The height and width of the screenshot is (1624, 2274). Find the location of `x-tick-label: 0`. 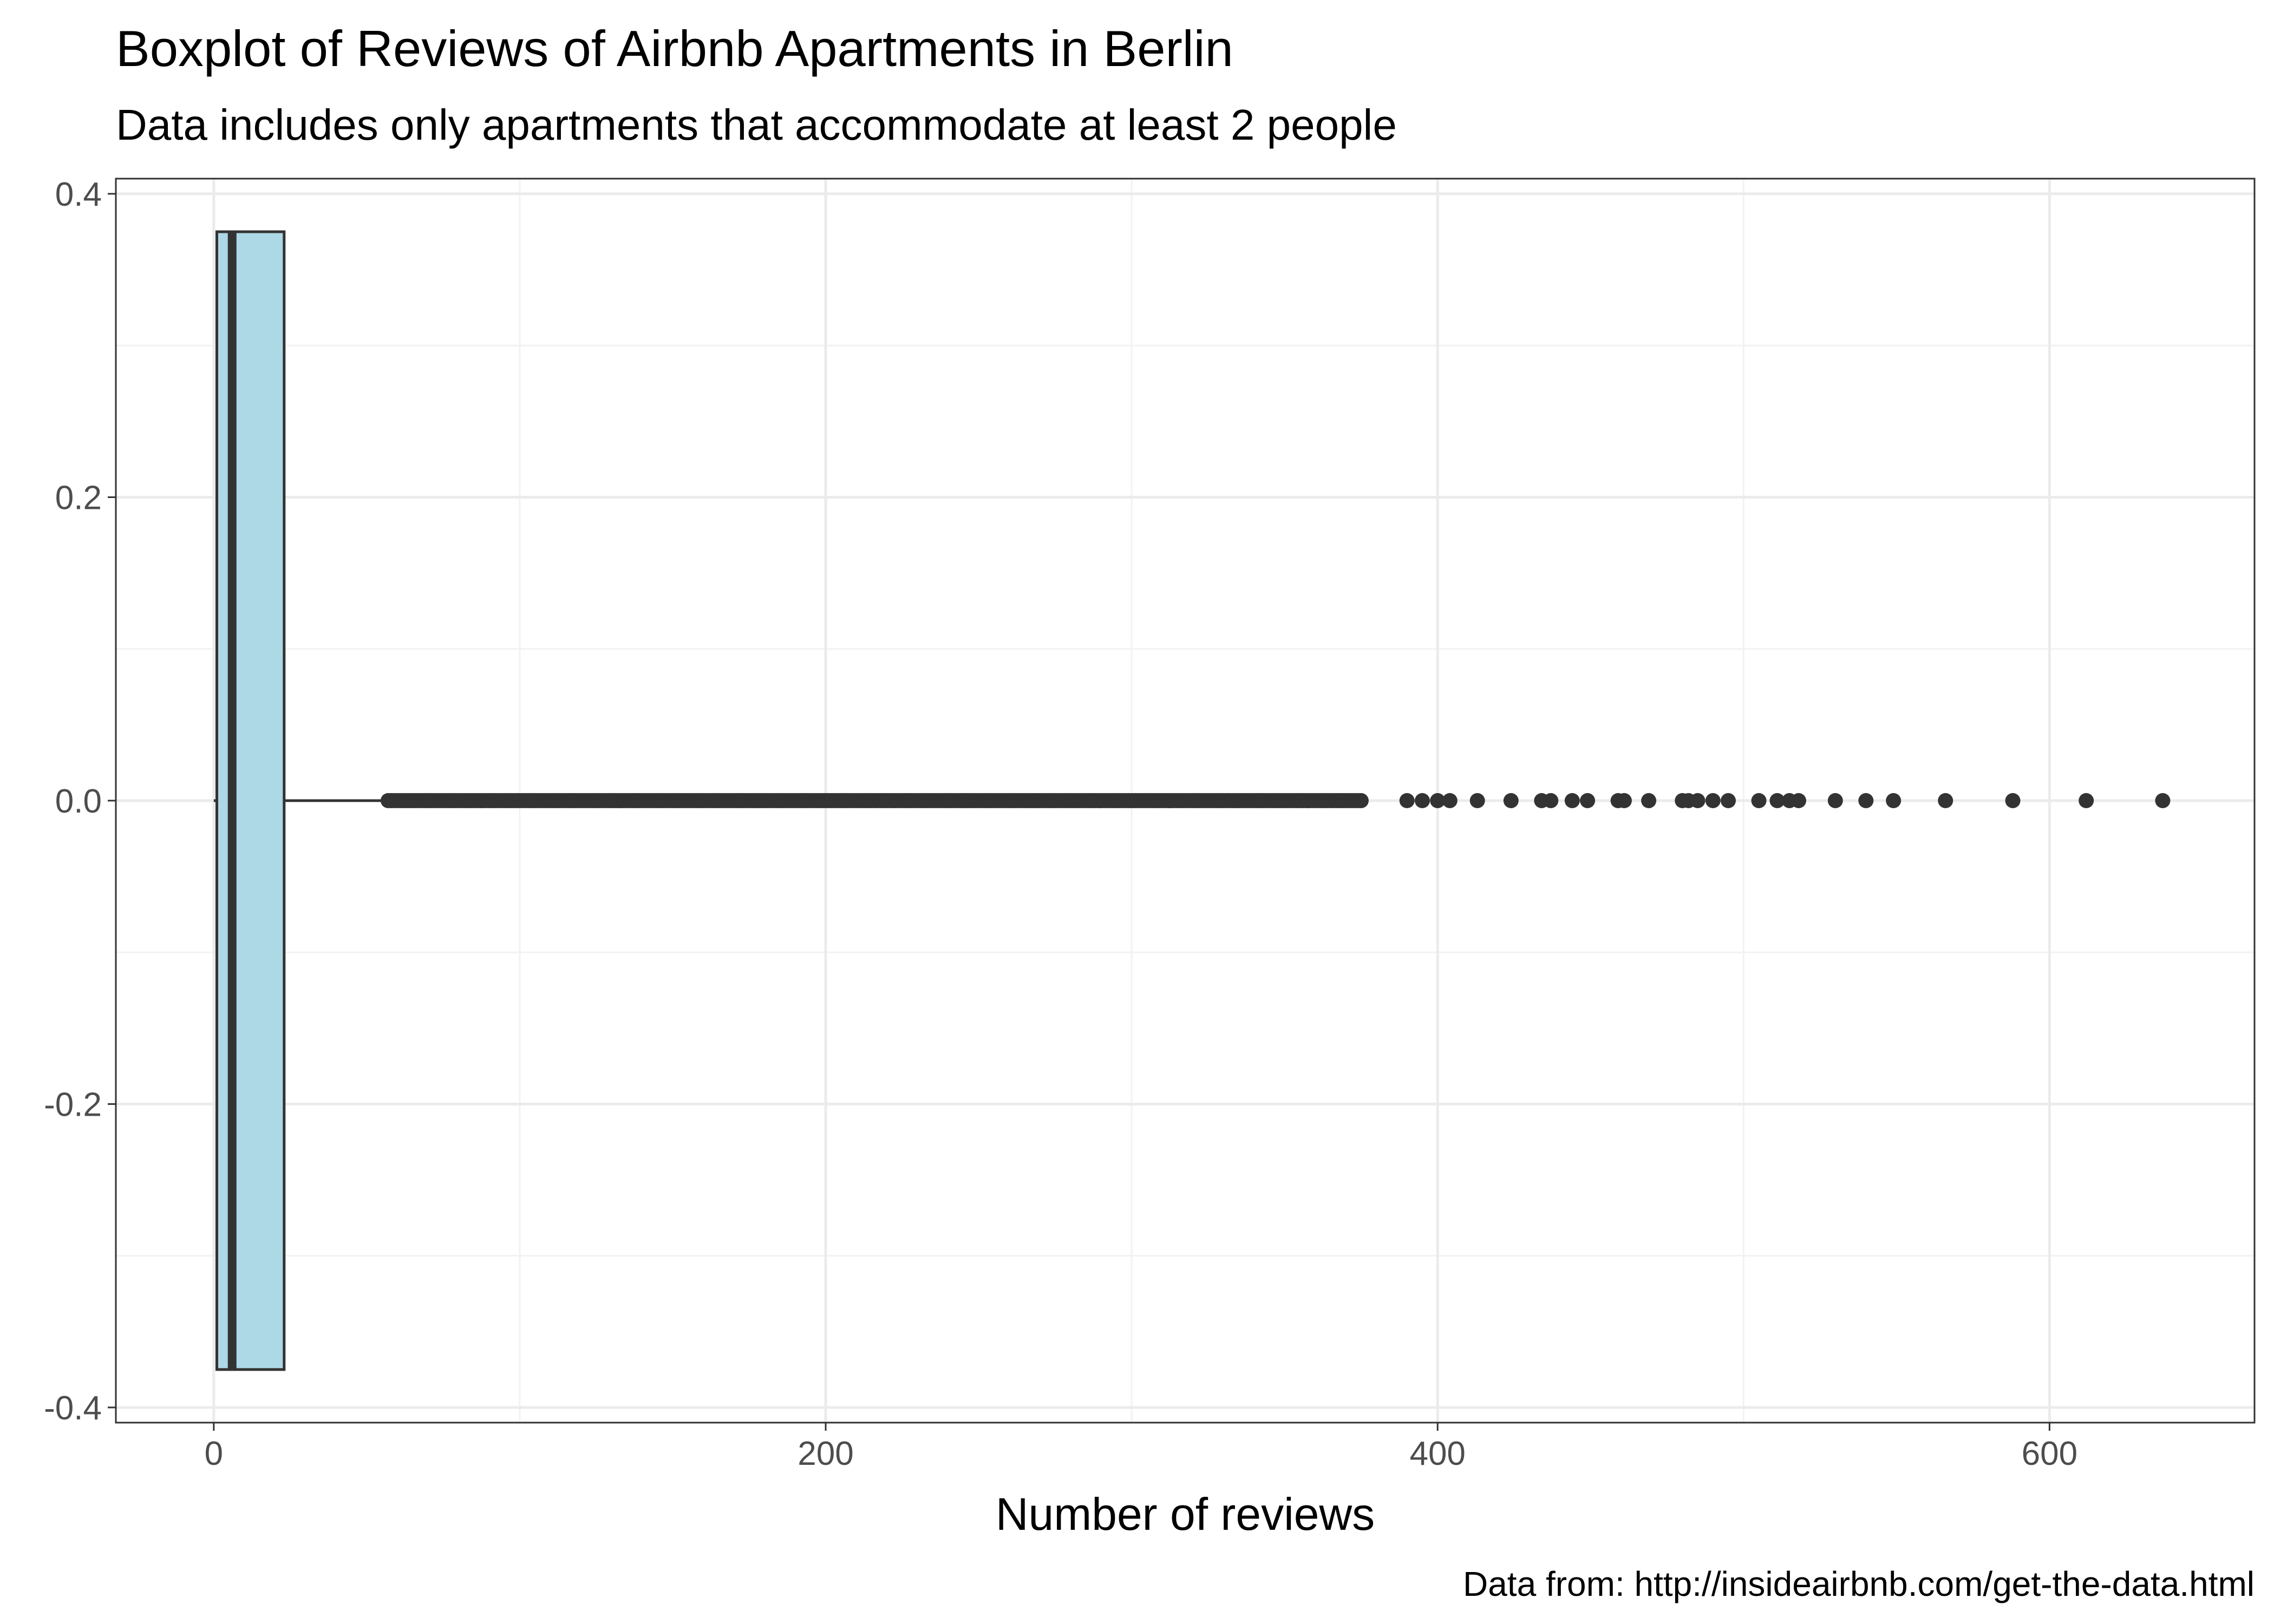

x-tick-label: 0 is located at coordinates (214, 1453).